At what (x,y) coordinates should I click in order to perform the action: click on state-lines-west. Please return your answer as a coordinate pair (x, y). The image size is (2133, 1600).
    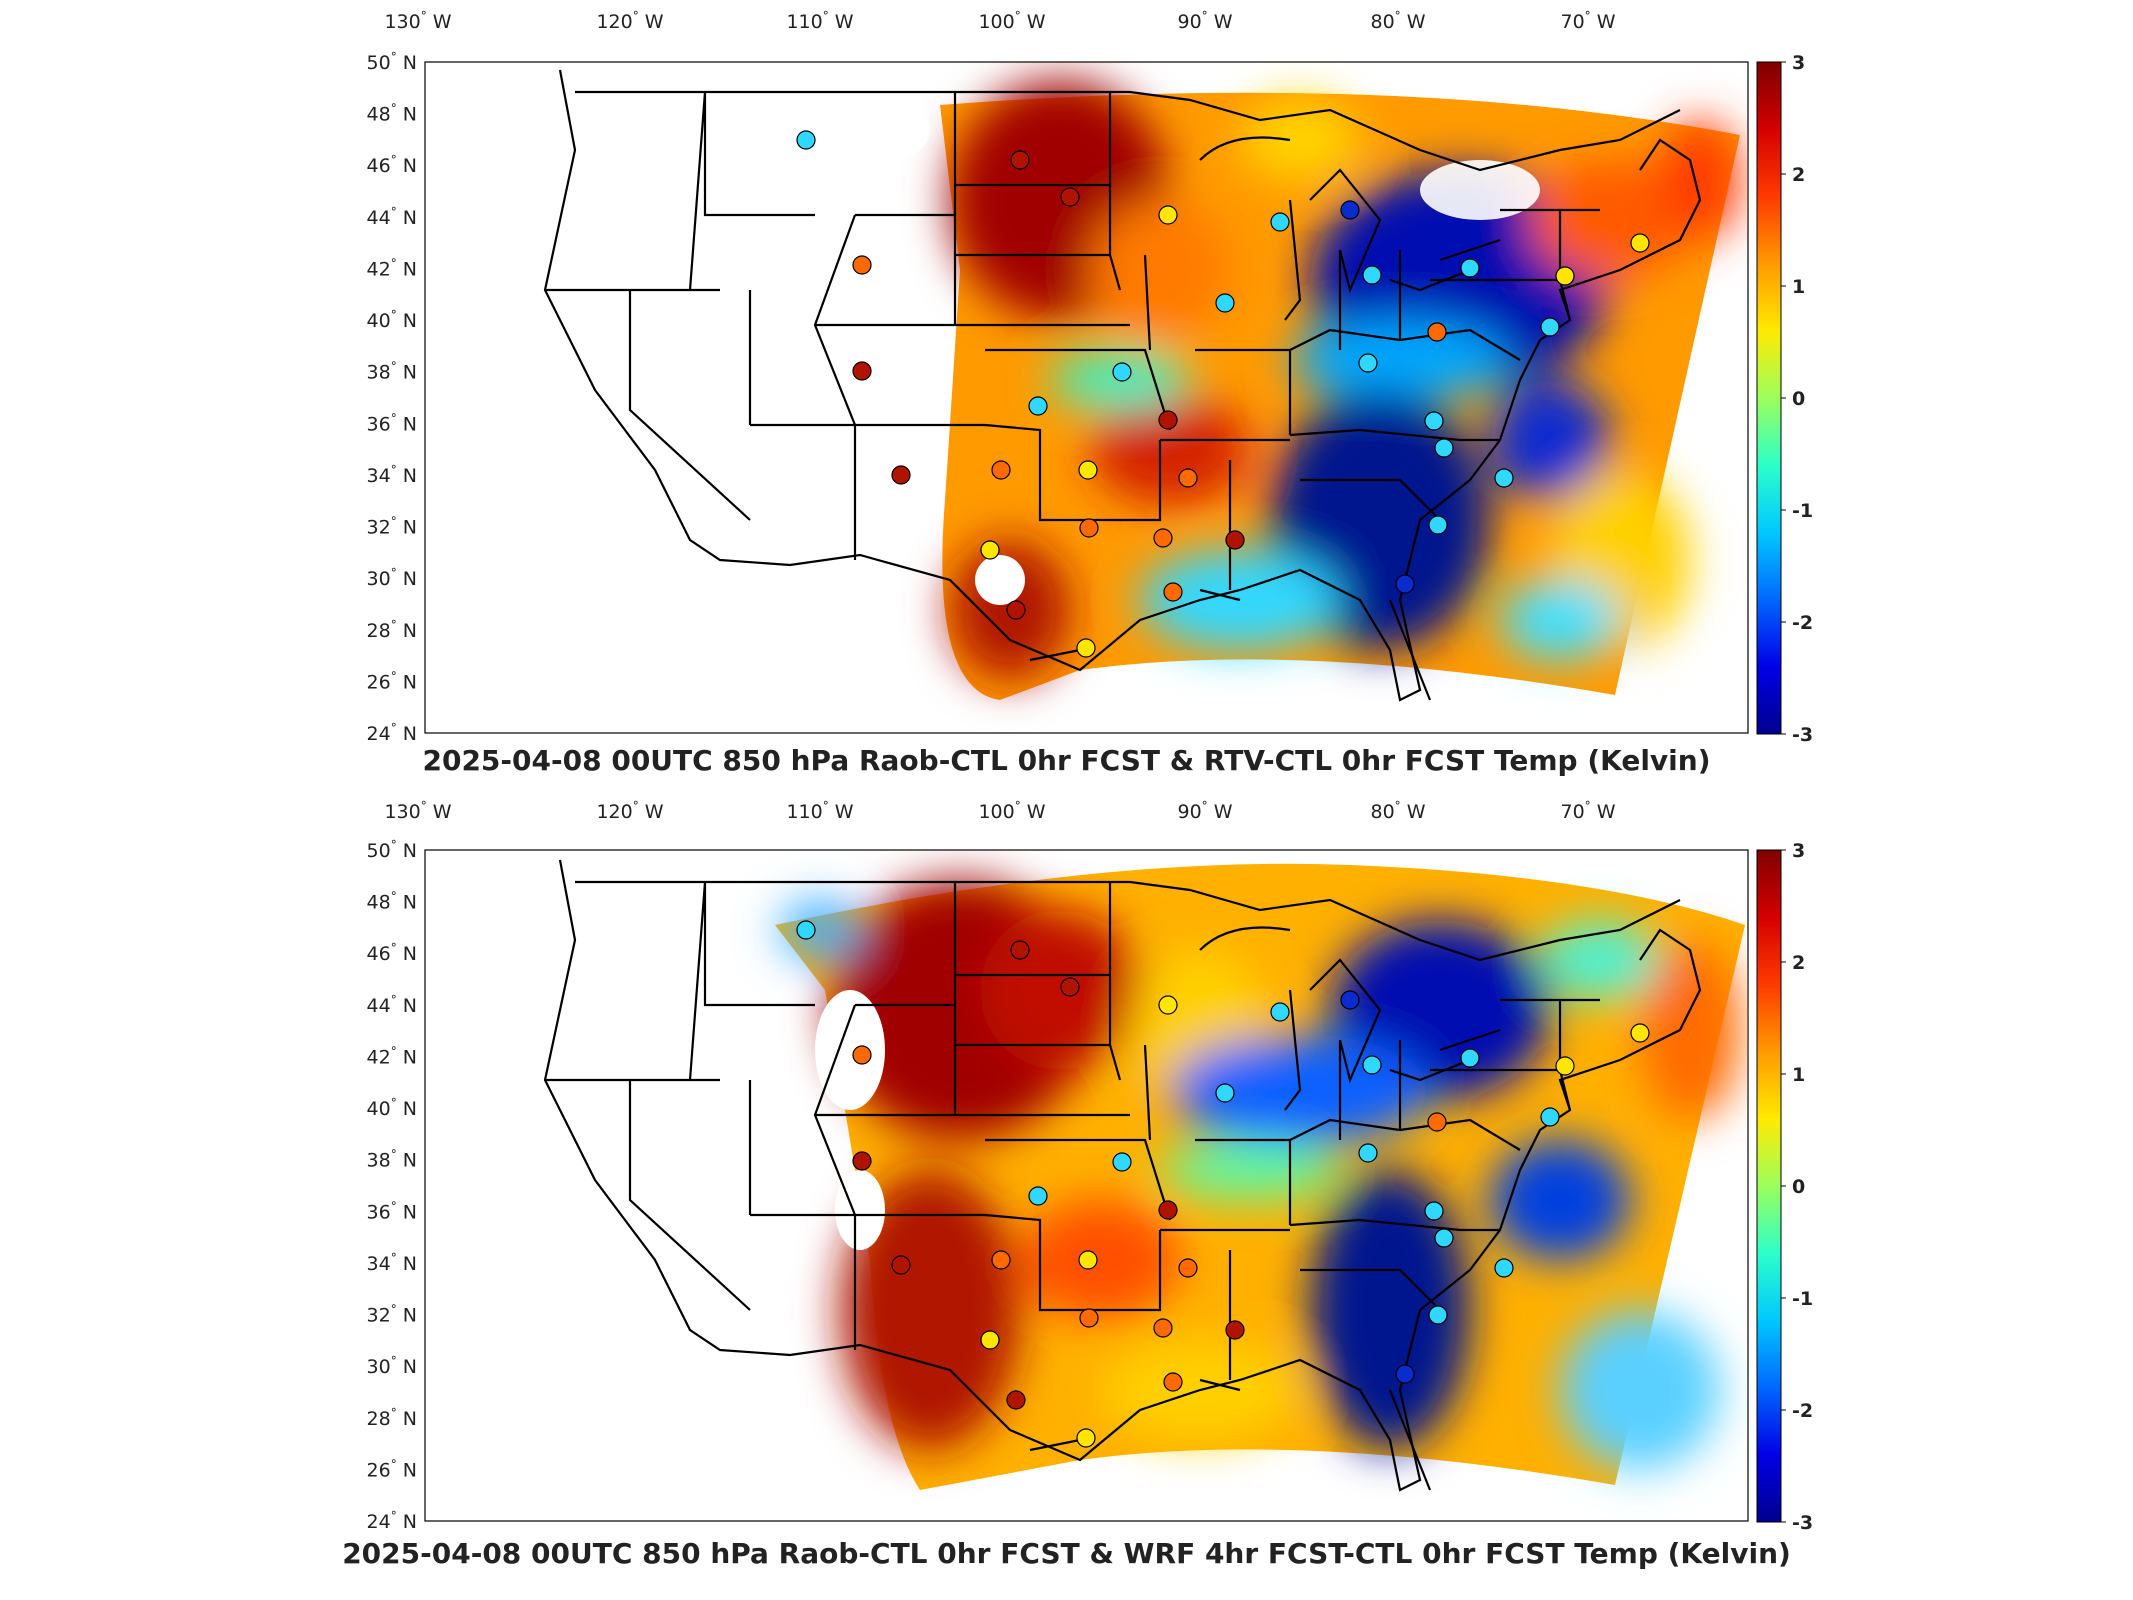
    Looking at the image, I should click on (765, 325).